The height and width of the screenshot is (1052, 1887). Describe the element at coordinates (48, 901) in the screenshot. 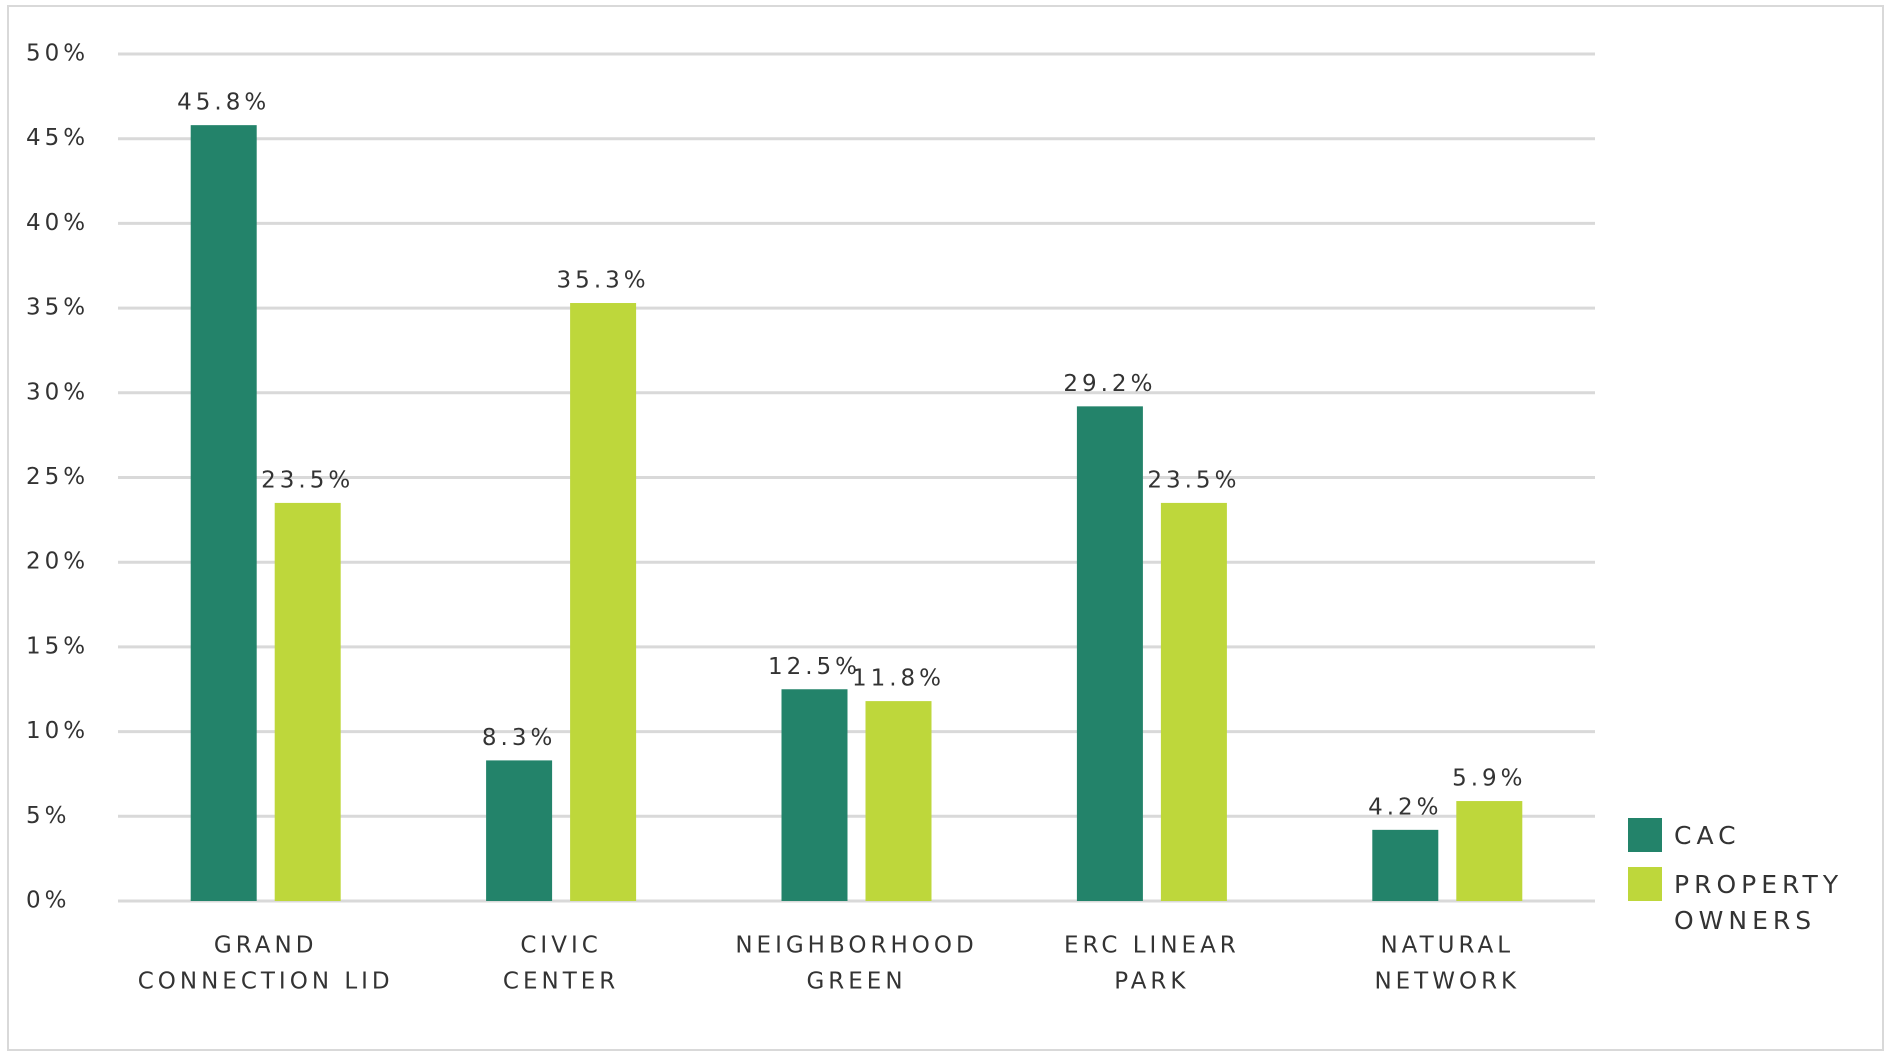

I see `y-tick-label: 0%` at that location.